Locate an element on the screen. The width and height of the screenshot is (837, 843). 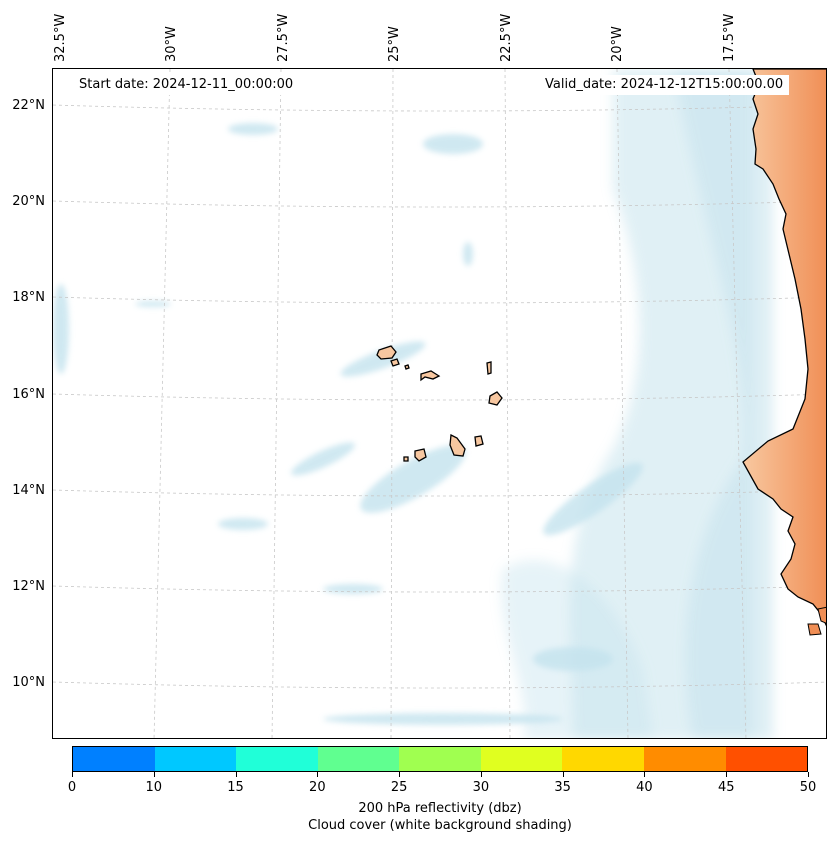
island-santiago is located at coordinates (457, 445).